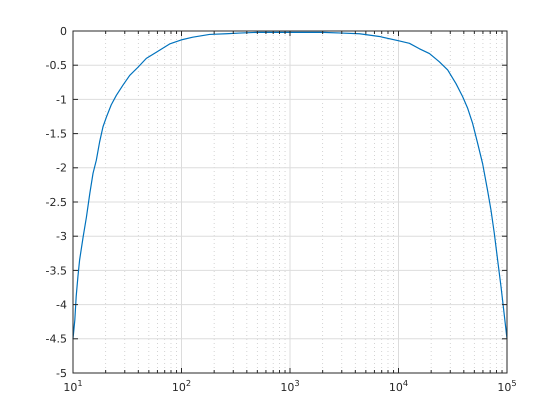 The width and height of the screenshot is (560, 420). I want to click on x-tick-label: 10$^{4}$, so click(398, 386).